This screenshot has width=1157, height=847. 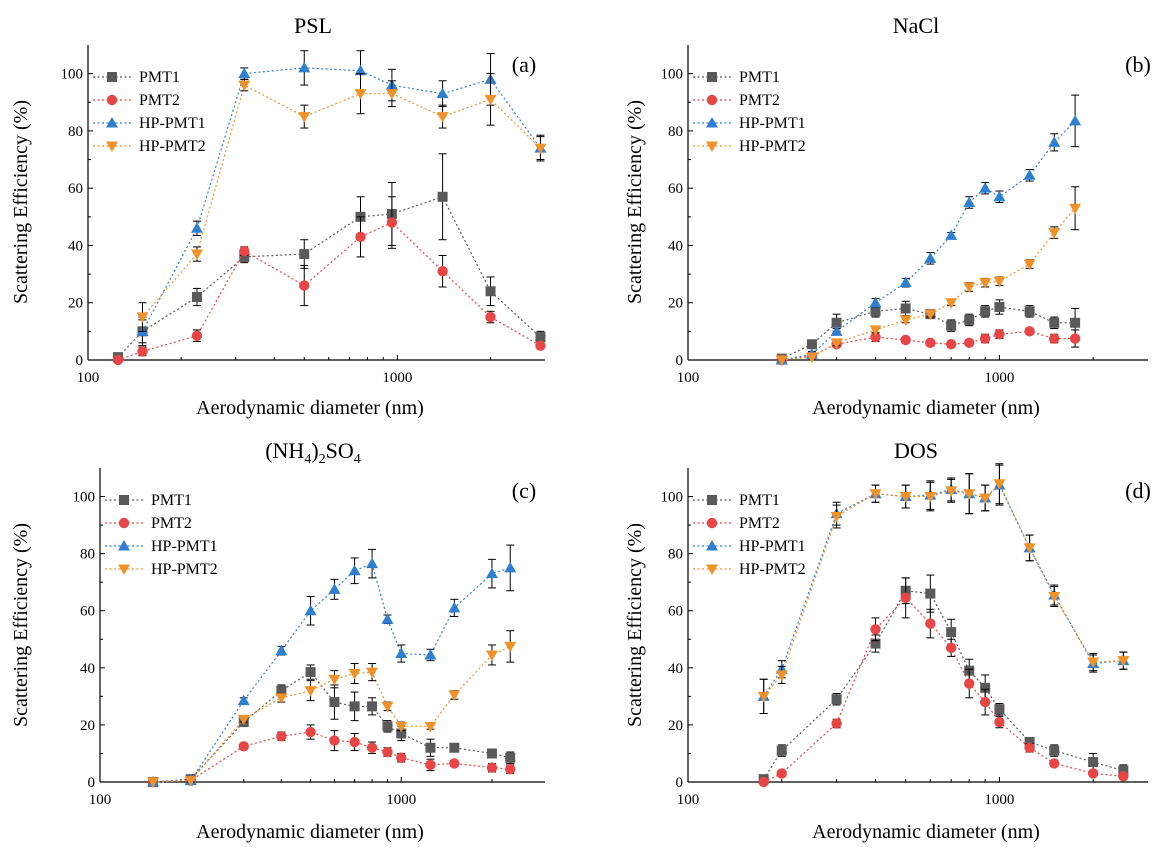 What do you see at coordinates (672, 498) in the screenshot?
I see `y-tick-label: 100` at bounding box center [672, 498].